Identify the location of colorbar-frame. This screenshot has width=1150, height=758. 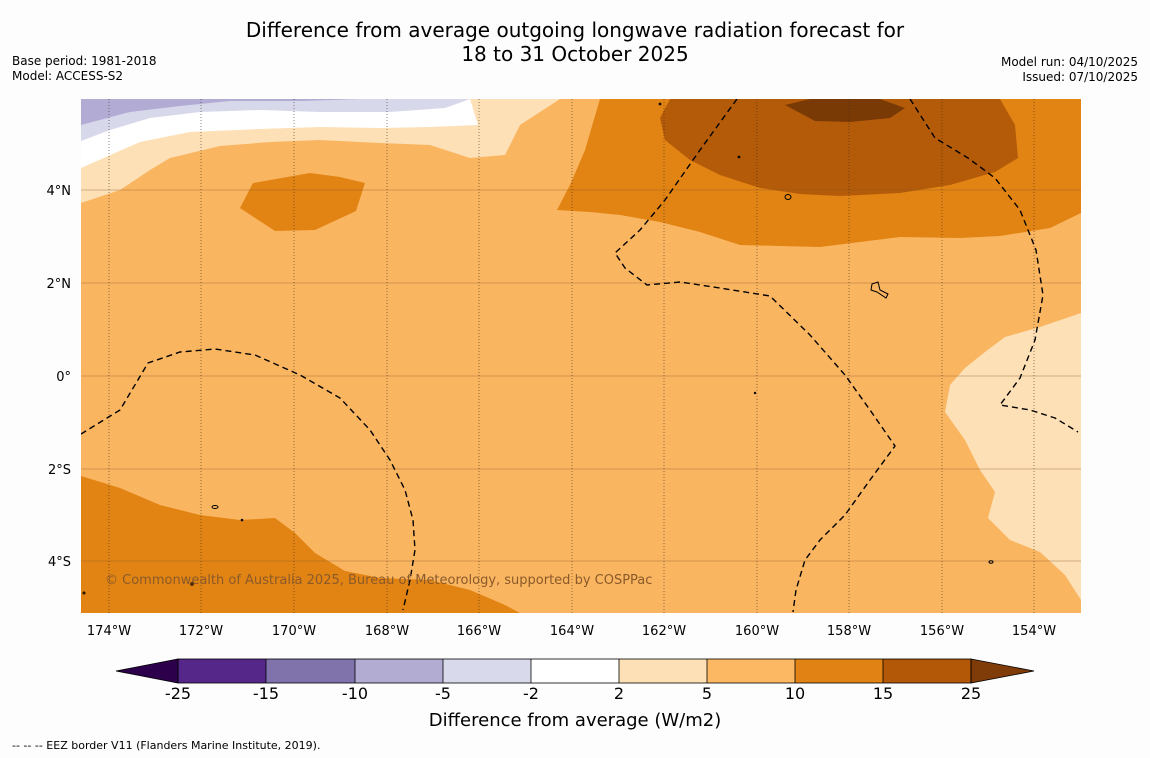
(574, 671).